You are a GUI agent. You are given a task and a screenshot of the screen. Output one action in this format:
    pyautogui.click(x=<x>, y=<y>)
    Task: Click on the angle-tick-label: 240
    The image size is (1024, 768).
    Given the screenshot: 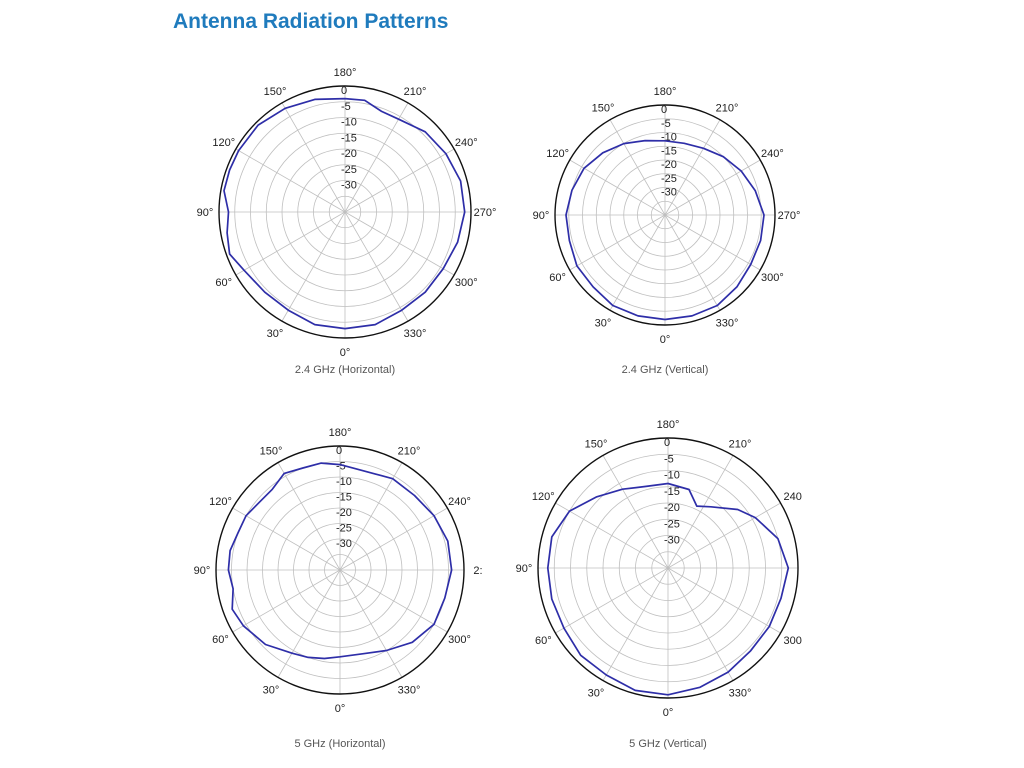 What is the action you would take?
    pyautogui.click(x=793, y=497)
    